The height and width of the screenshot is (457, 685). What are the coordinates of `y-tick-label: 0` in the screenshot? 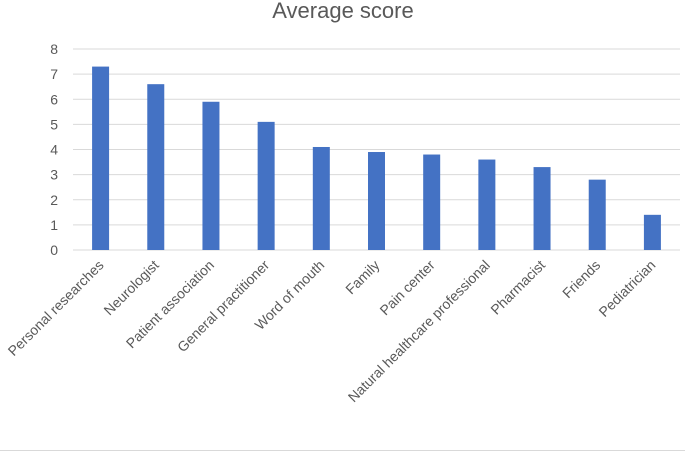 It's located at (54, 250).